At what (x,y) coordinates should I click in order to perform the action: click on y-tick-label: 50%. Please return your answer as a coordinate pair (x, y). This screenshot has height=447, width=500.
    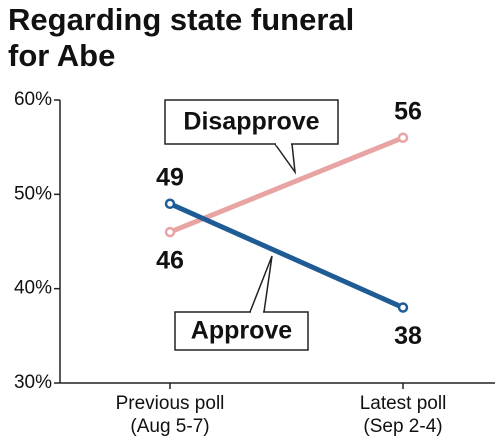
    Looking at the image, I should click on (33, 193).